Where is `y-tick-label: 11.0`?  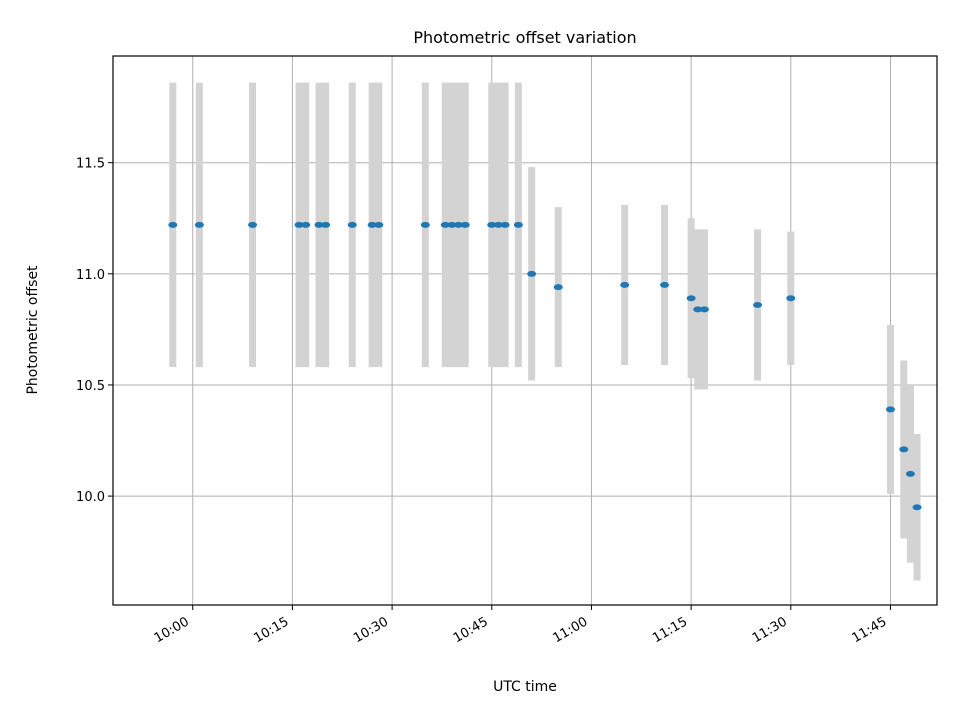 y-tick-label: 11.0 is located at coordinates (90, 275).